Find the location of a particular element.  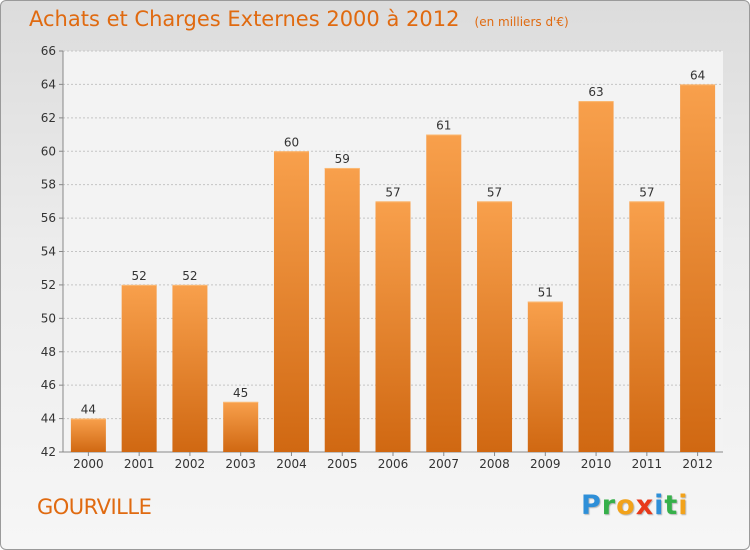

y-tick-label: 58 is located at coordinates (48, 185).